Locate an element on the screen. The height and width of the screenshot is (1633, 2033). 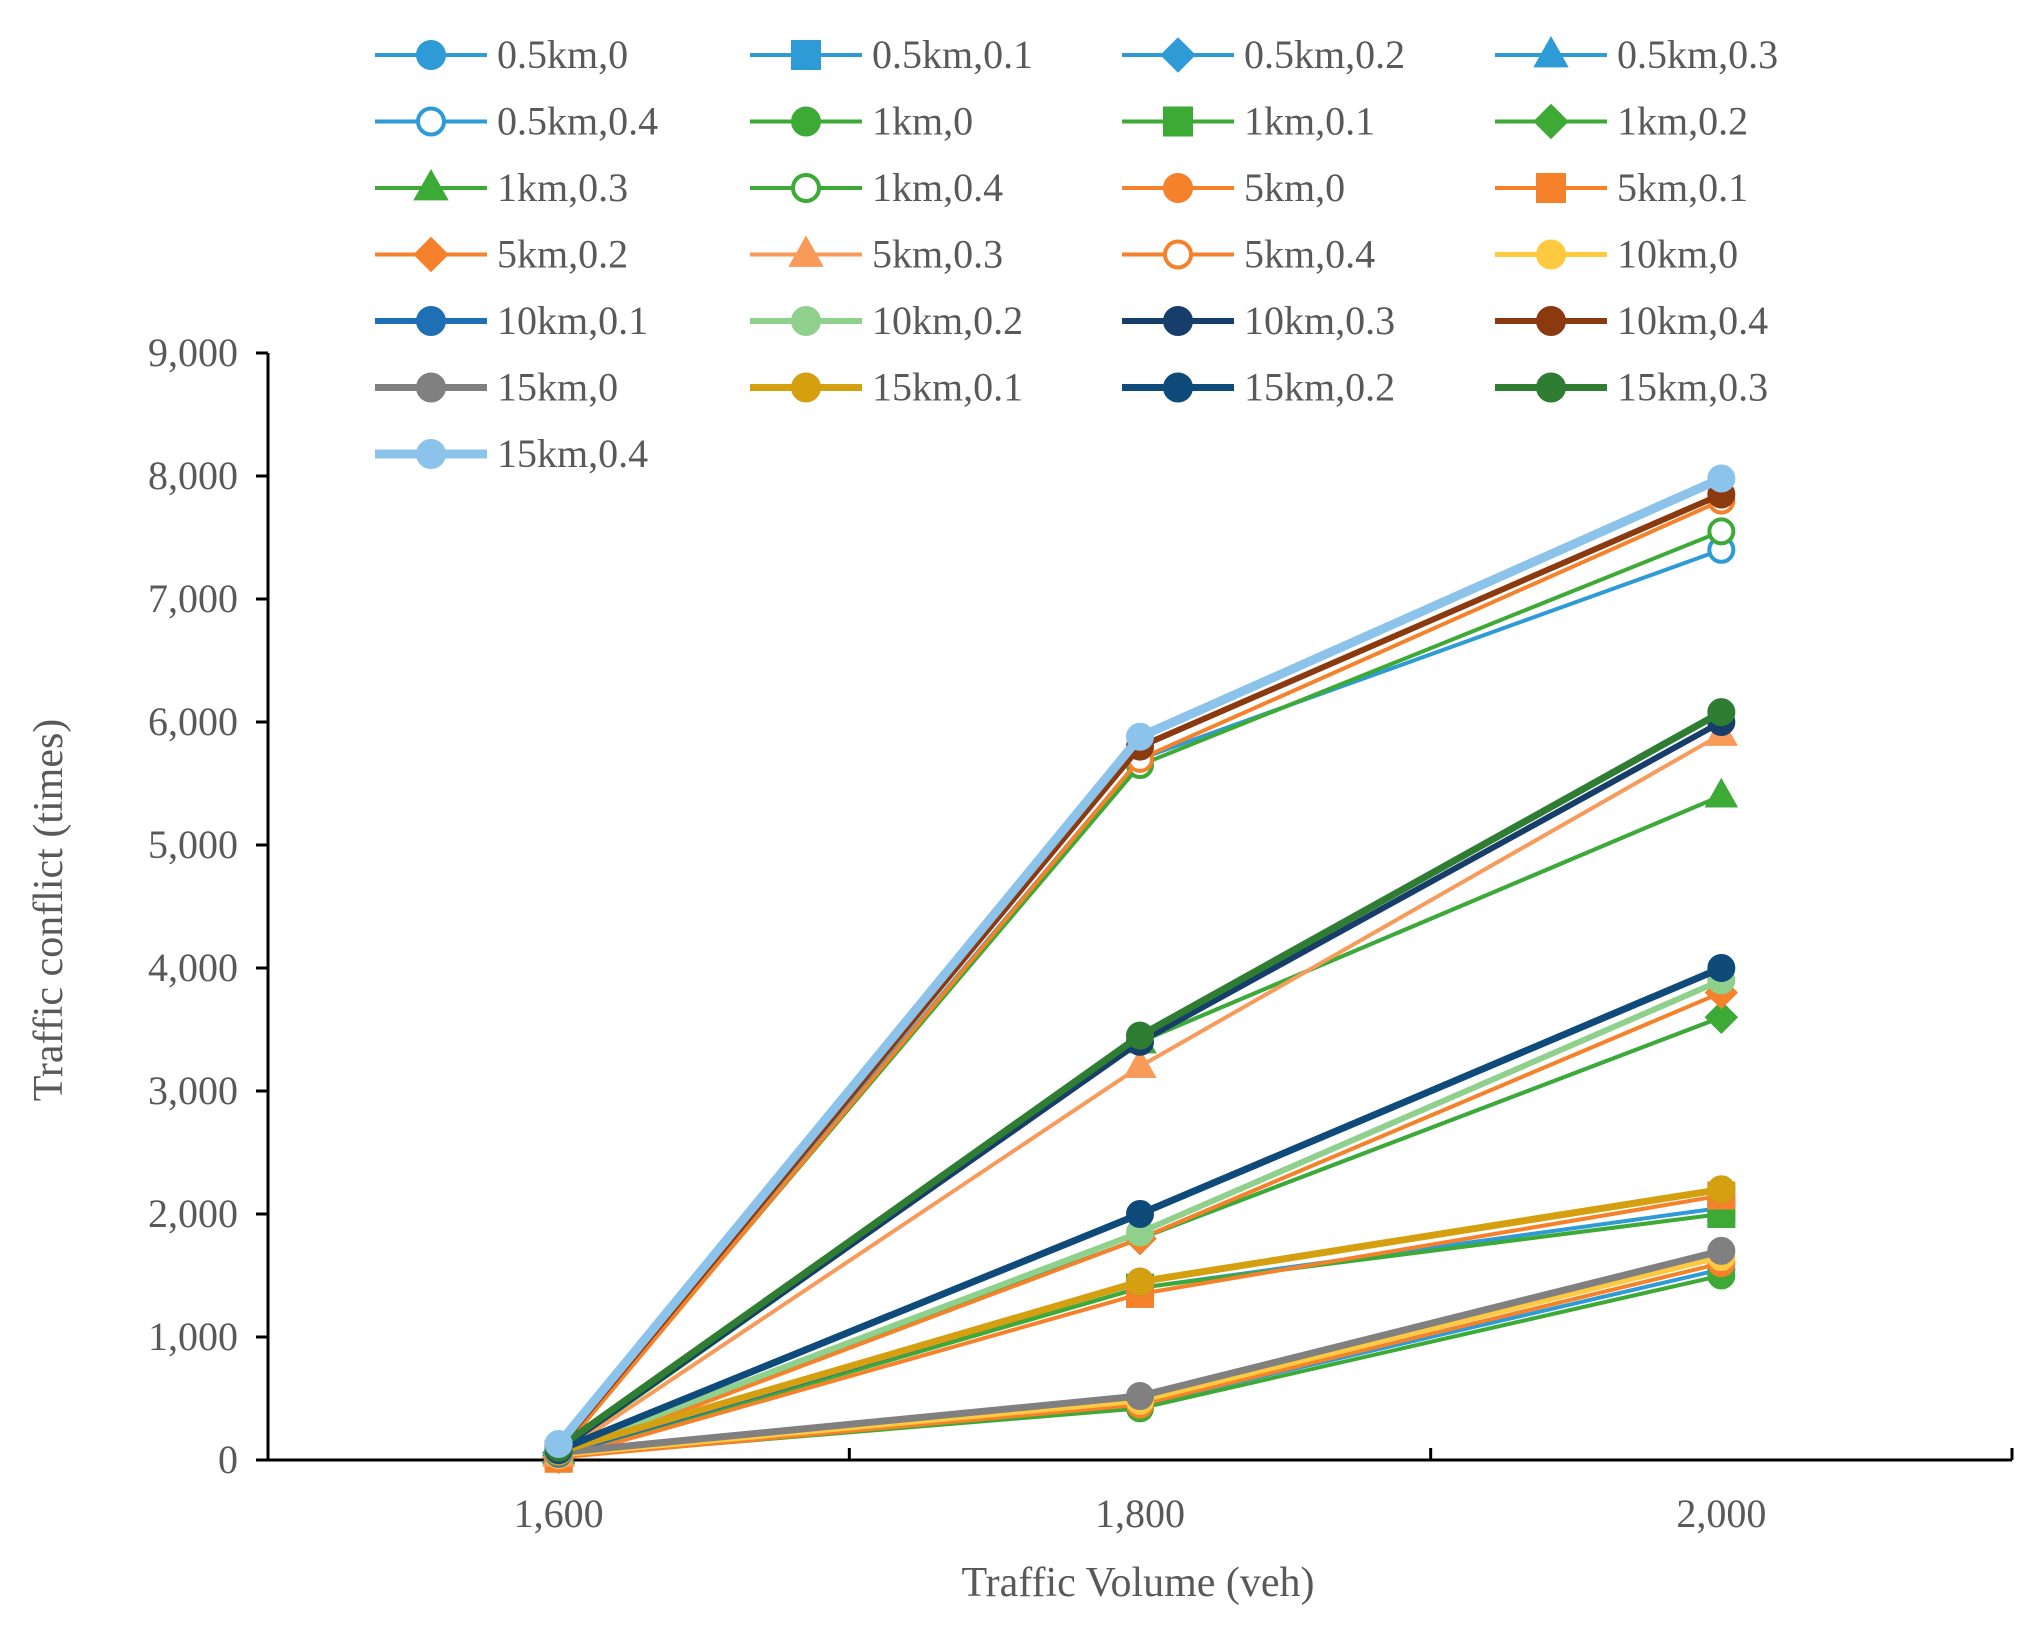
legend-item: 5km,0.1 is located at coordinates (1621, 187).